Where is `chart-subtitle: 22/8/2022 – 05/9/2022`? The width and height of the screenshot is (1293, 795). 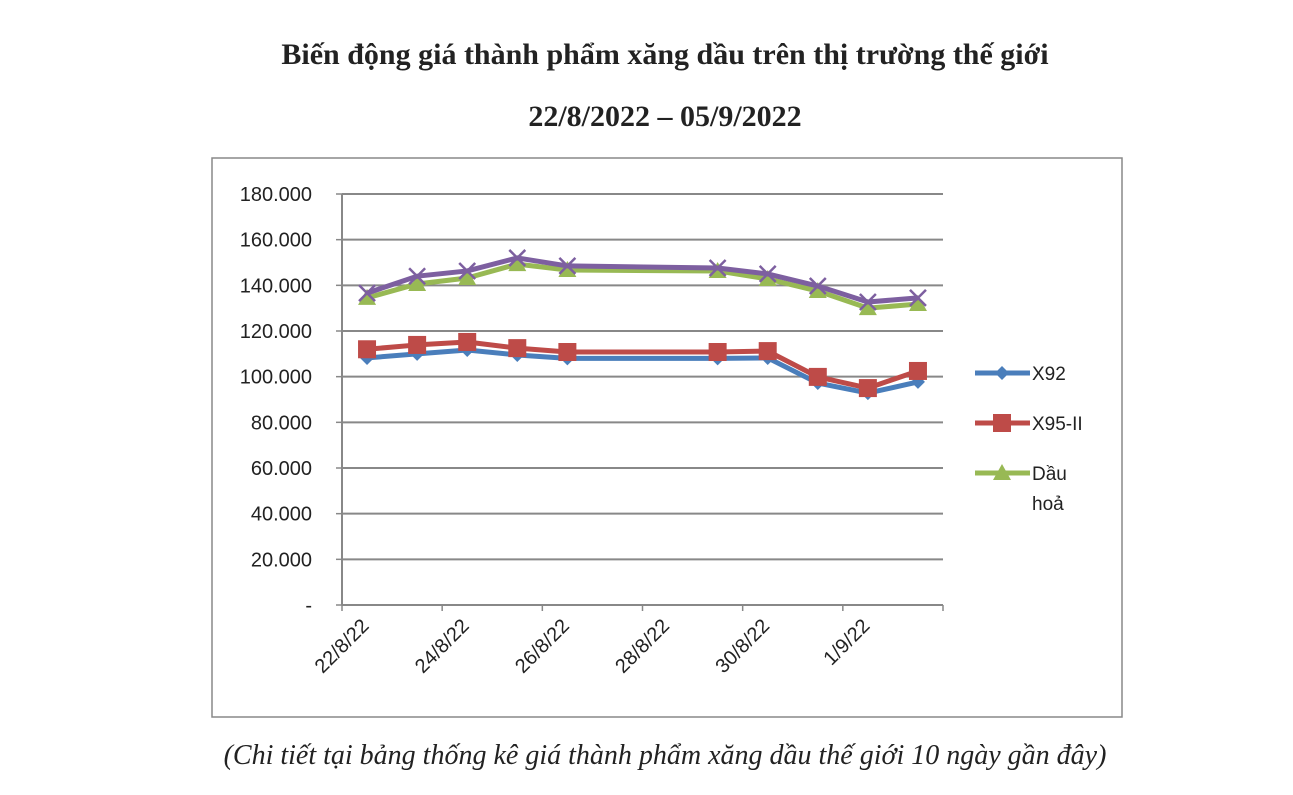 chart-subtitle: 22/8/2022 – 05/9/2022 is located at coordinates (665, 116).